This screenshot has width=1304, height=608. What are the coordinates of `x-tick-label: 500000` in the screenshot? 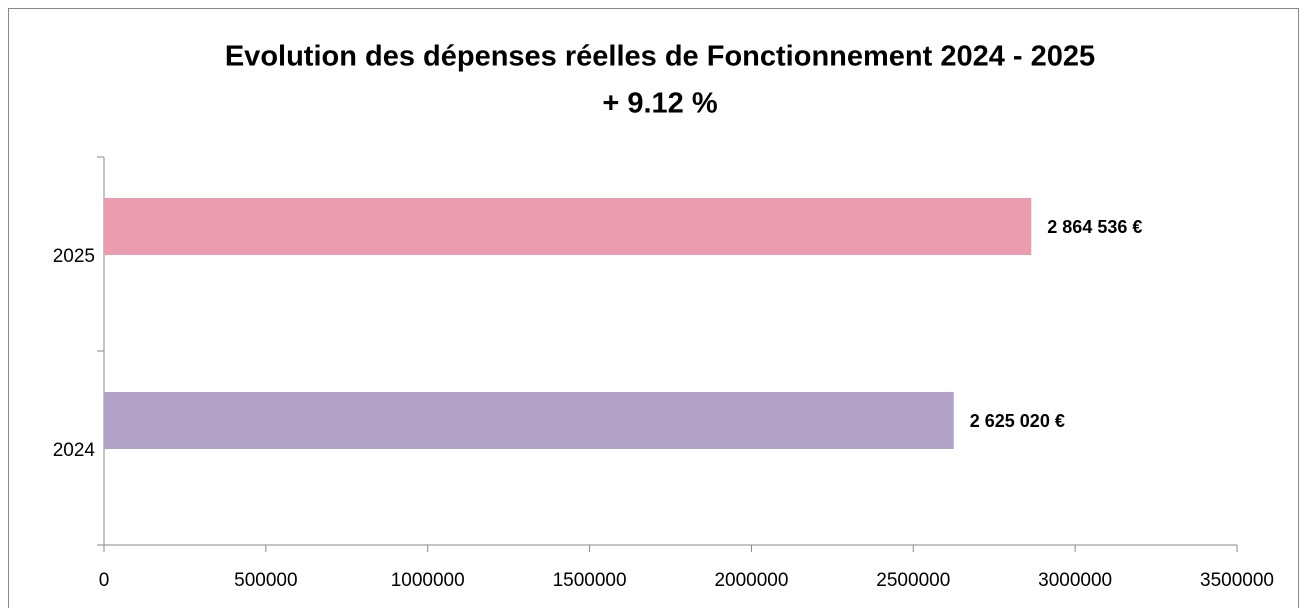 It's located at (265, 580).